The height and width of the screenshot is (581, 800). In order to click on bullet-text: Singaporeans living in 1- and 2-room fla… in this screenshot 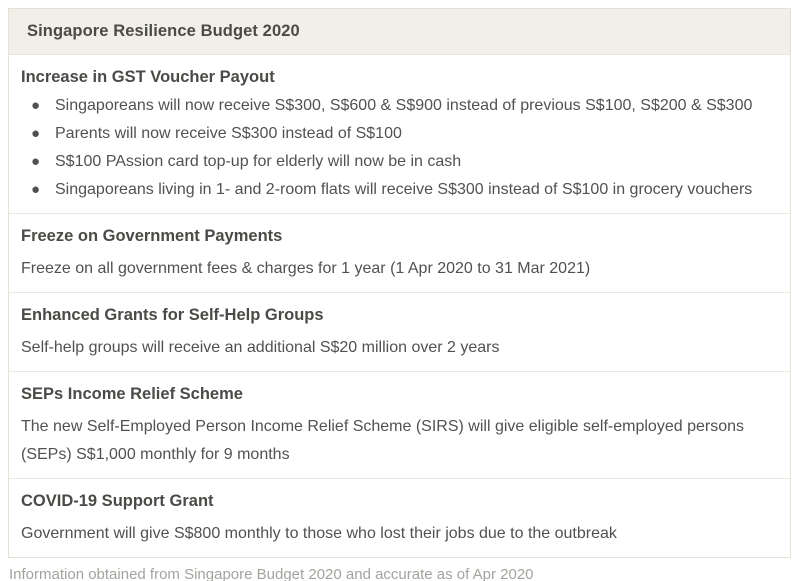, I will do `click(404, 189)`.